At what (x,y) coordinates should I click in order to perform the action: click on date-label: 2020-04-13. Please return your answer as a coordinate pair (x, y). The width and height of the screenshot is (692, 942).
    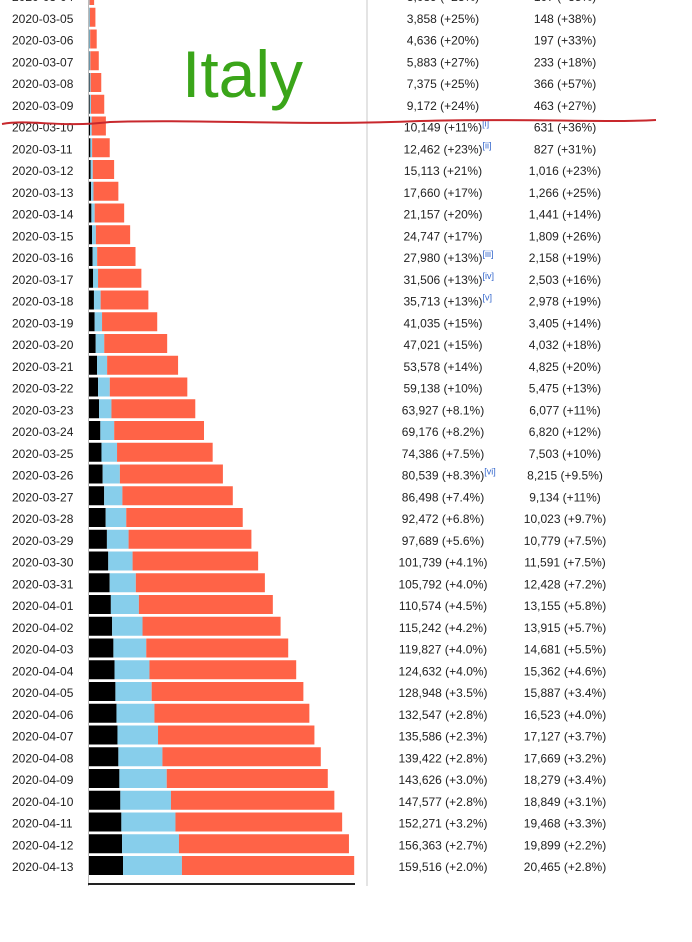
    Looking at the image, I should click on (43, 867).